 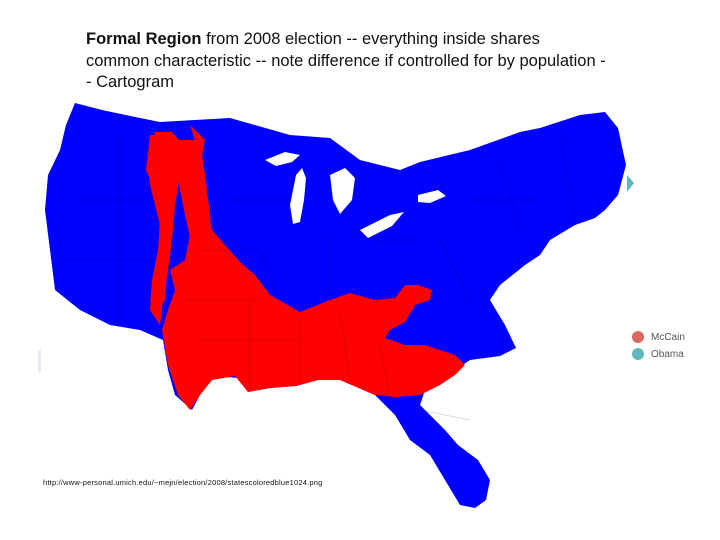 What do you see at coordinates (192, 190) in the screenshot?
I see `mccain-plains-strip` at bounding box center [192, 190].